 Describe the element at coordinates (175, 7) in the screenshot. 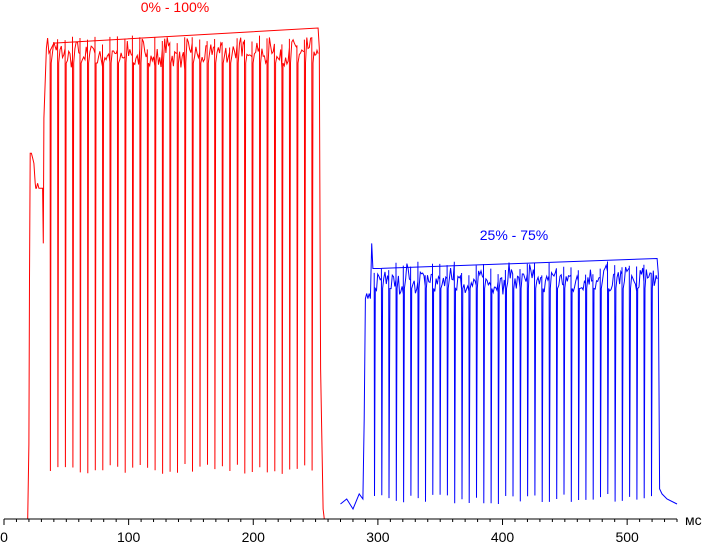

I see `series-annotation-0: 0% - 100%` at that location.